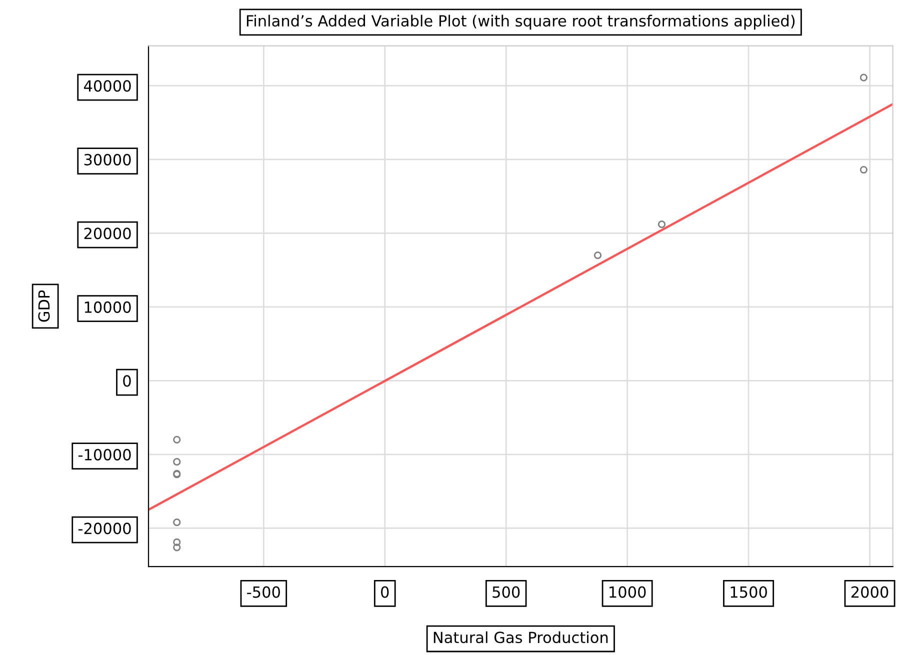  What do you see at coordinates (107, 234) in the screenshot?
I see `y-tick-label: 20000` at bounding box center [107, 234].